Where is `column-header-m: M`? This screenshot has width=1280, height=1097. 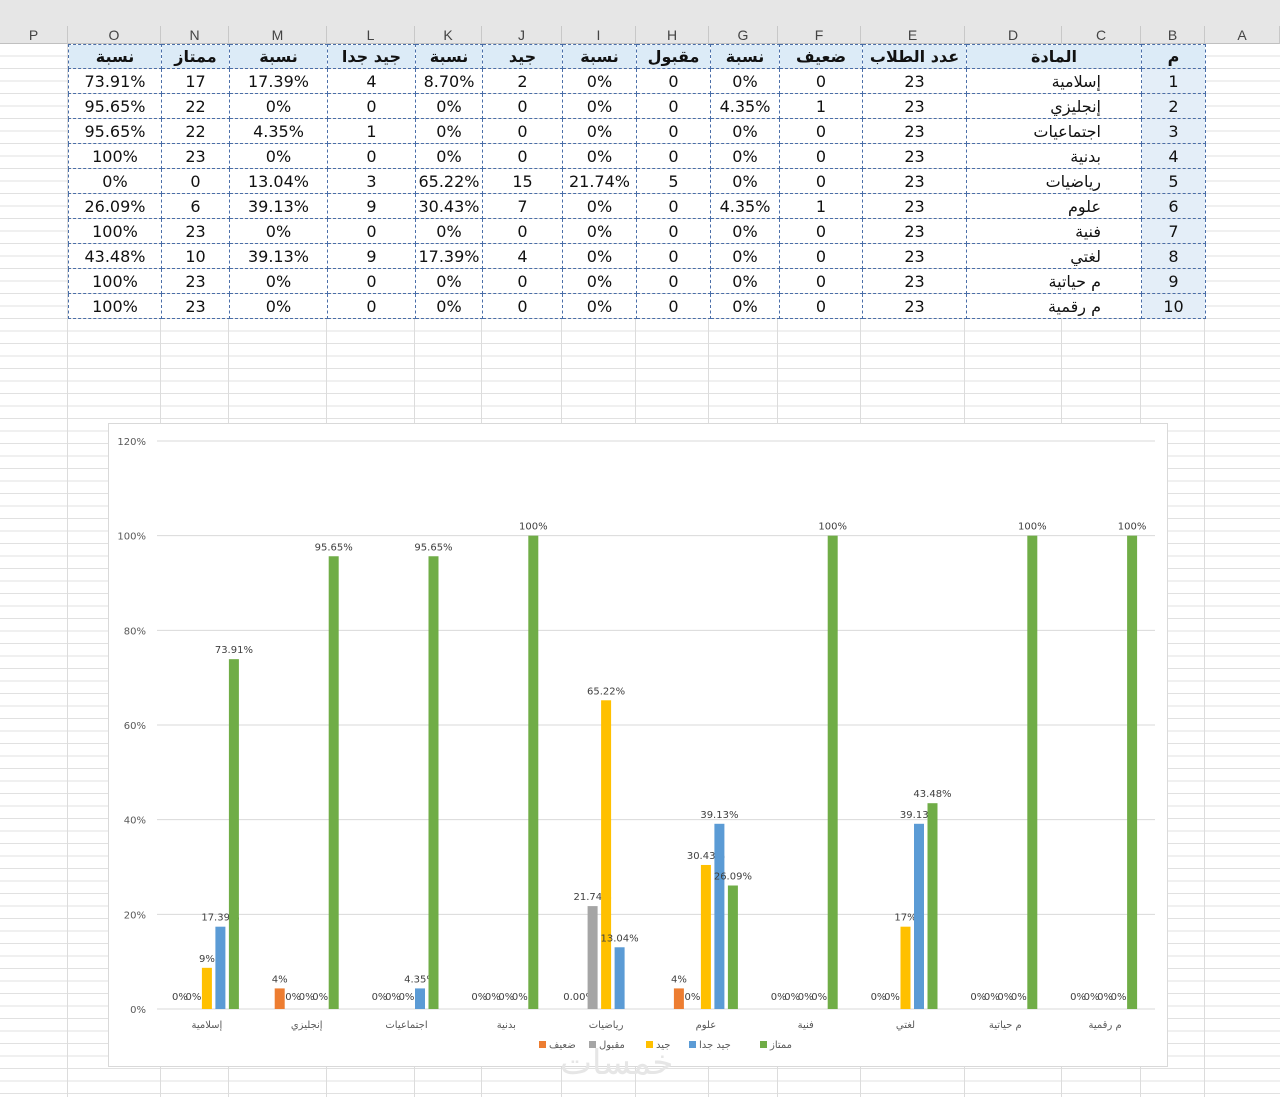
column-header-m: M is located at coordinates (278, 35).